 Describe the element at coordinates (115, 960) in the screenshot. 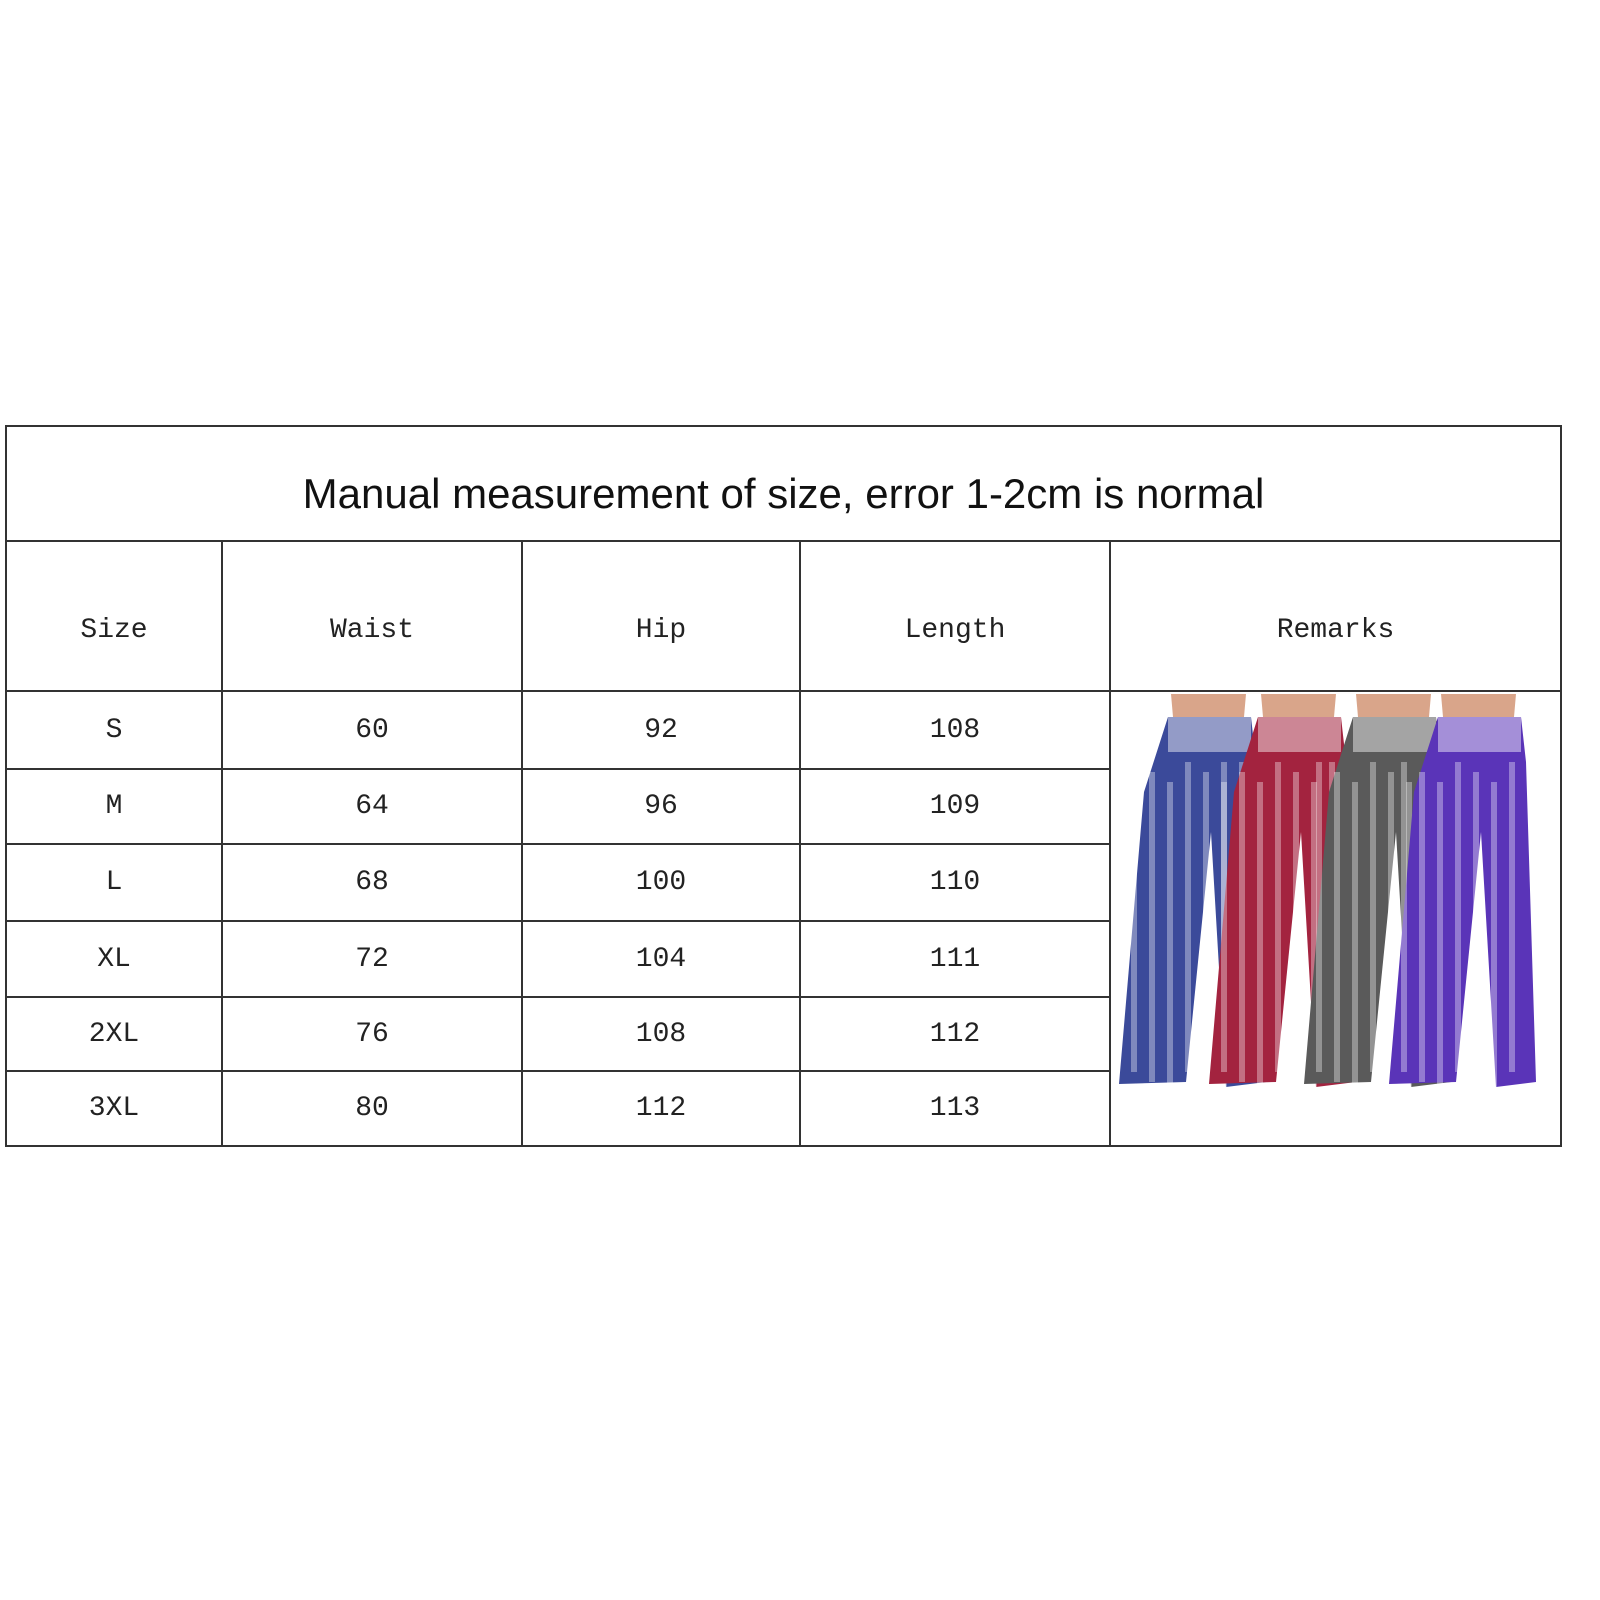

I see `table-cell: XL` at that location.